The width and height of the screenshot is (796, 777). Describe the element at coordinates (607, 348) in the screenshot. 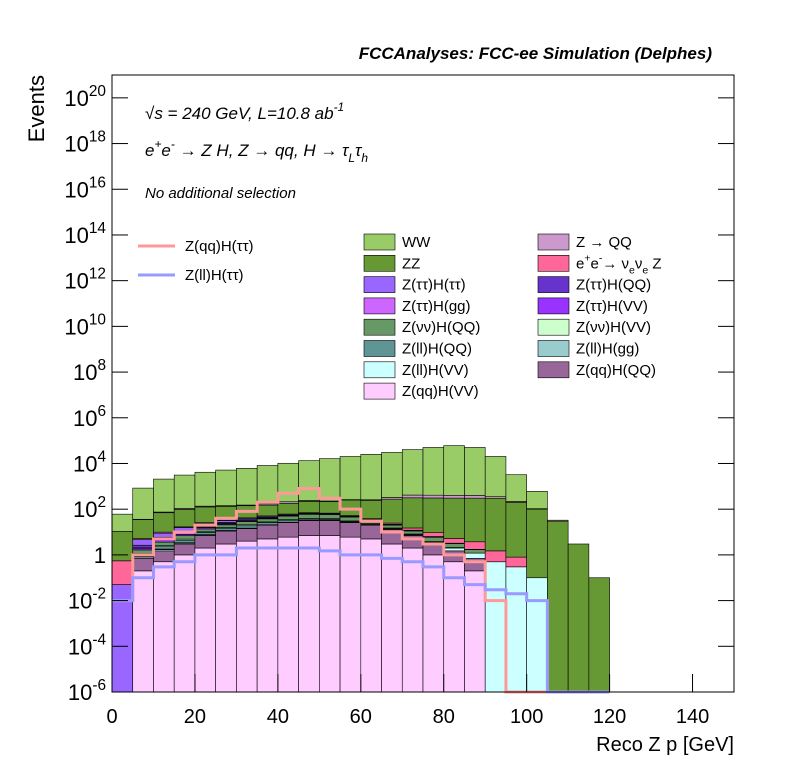

I see `legend-label: Z(ll)H(gg)` at that location.